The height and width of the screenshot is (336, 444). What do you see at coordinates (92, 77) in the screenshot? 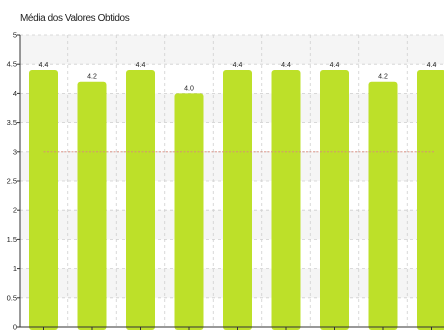
I see `data-label-2: 4.2` at bounding box center [92, 77].